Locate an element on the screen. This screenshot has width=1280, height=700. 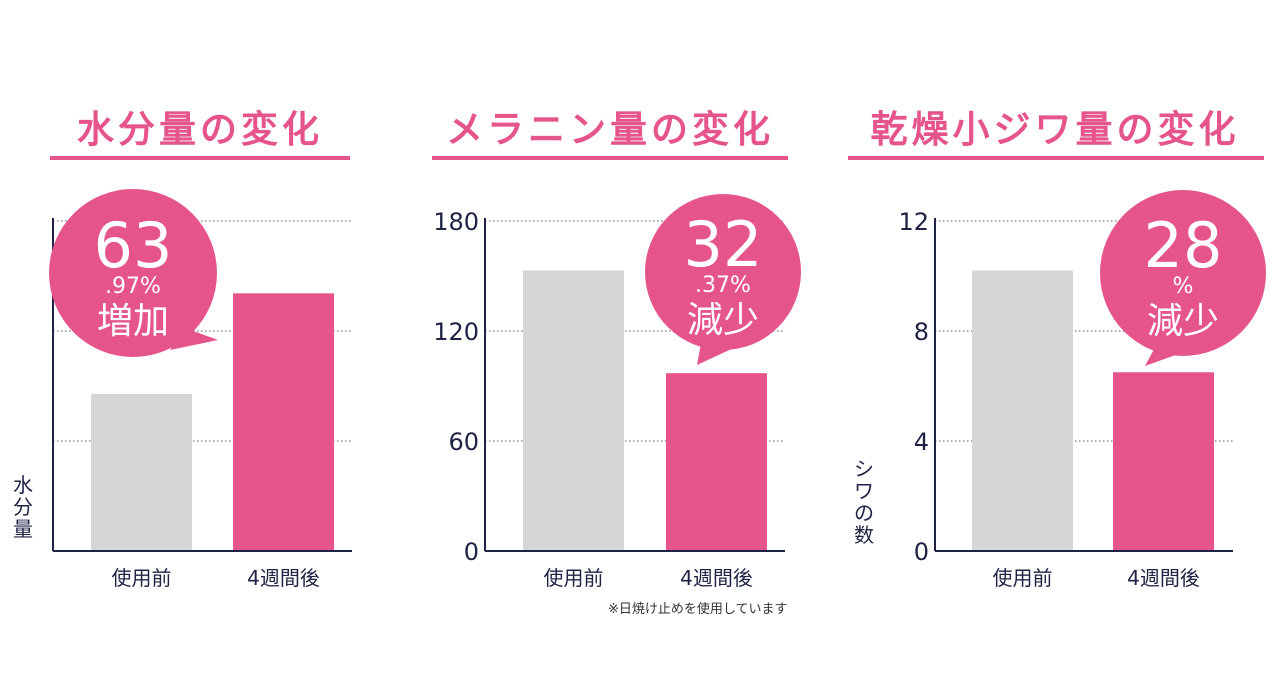
chart-3-ytick-label: 8 is located at coordinates (921, 332).